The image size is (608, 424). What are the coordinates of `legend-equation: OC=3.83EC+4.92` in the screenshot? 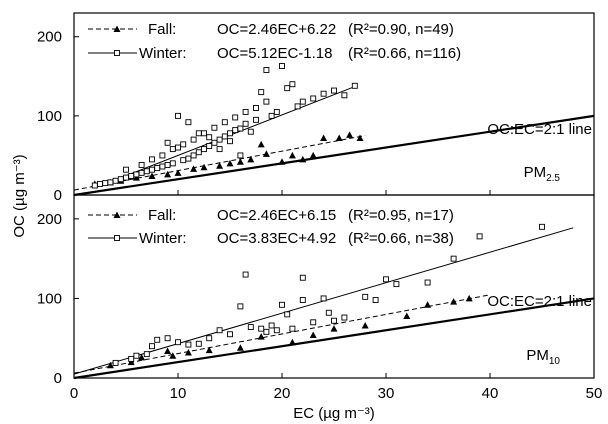 It's located at (276, 238).